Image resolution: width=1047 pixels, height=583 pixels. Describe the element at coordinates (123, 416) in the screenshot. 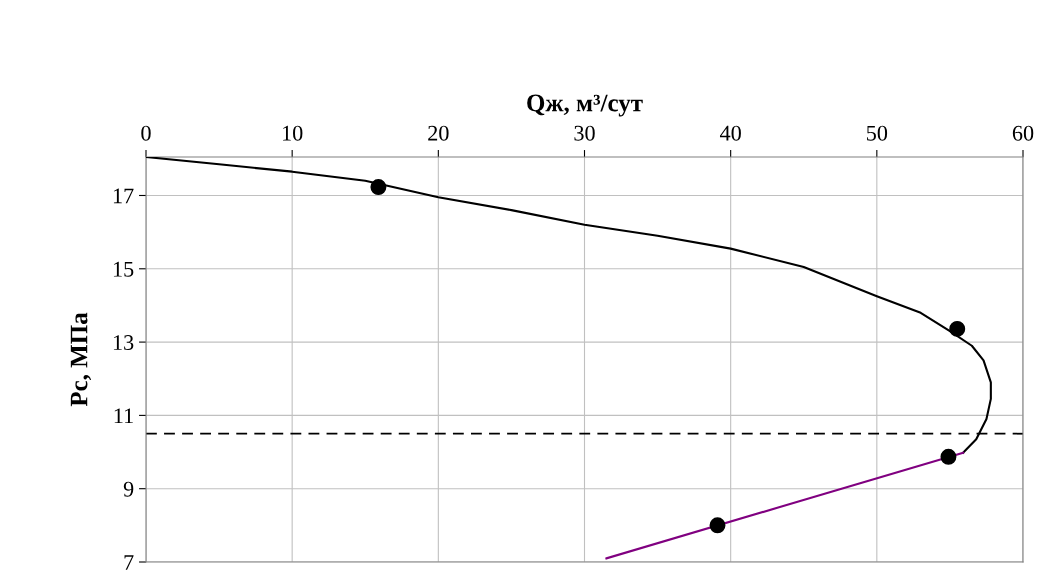

I see `y-tick-label: 11` at that location.